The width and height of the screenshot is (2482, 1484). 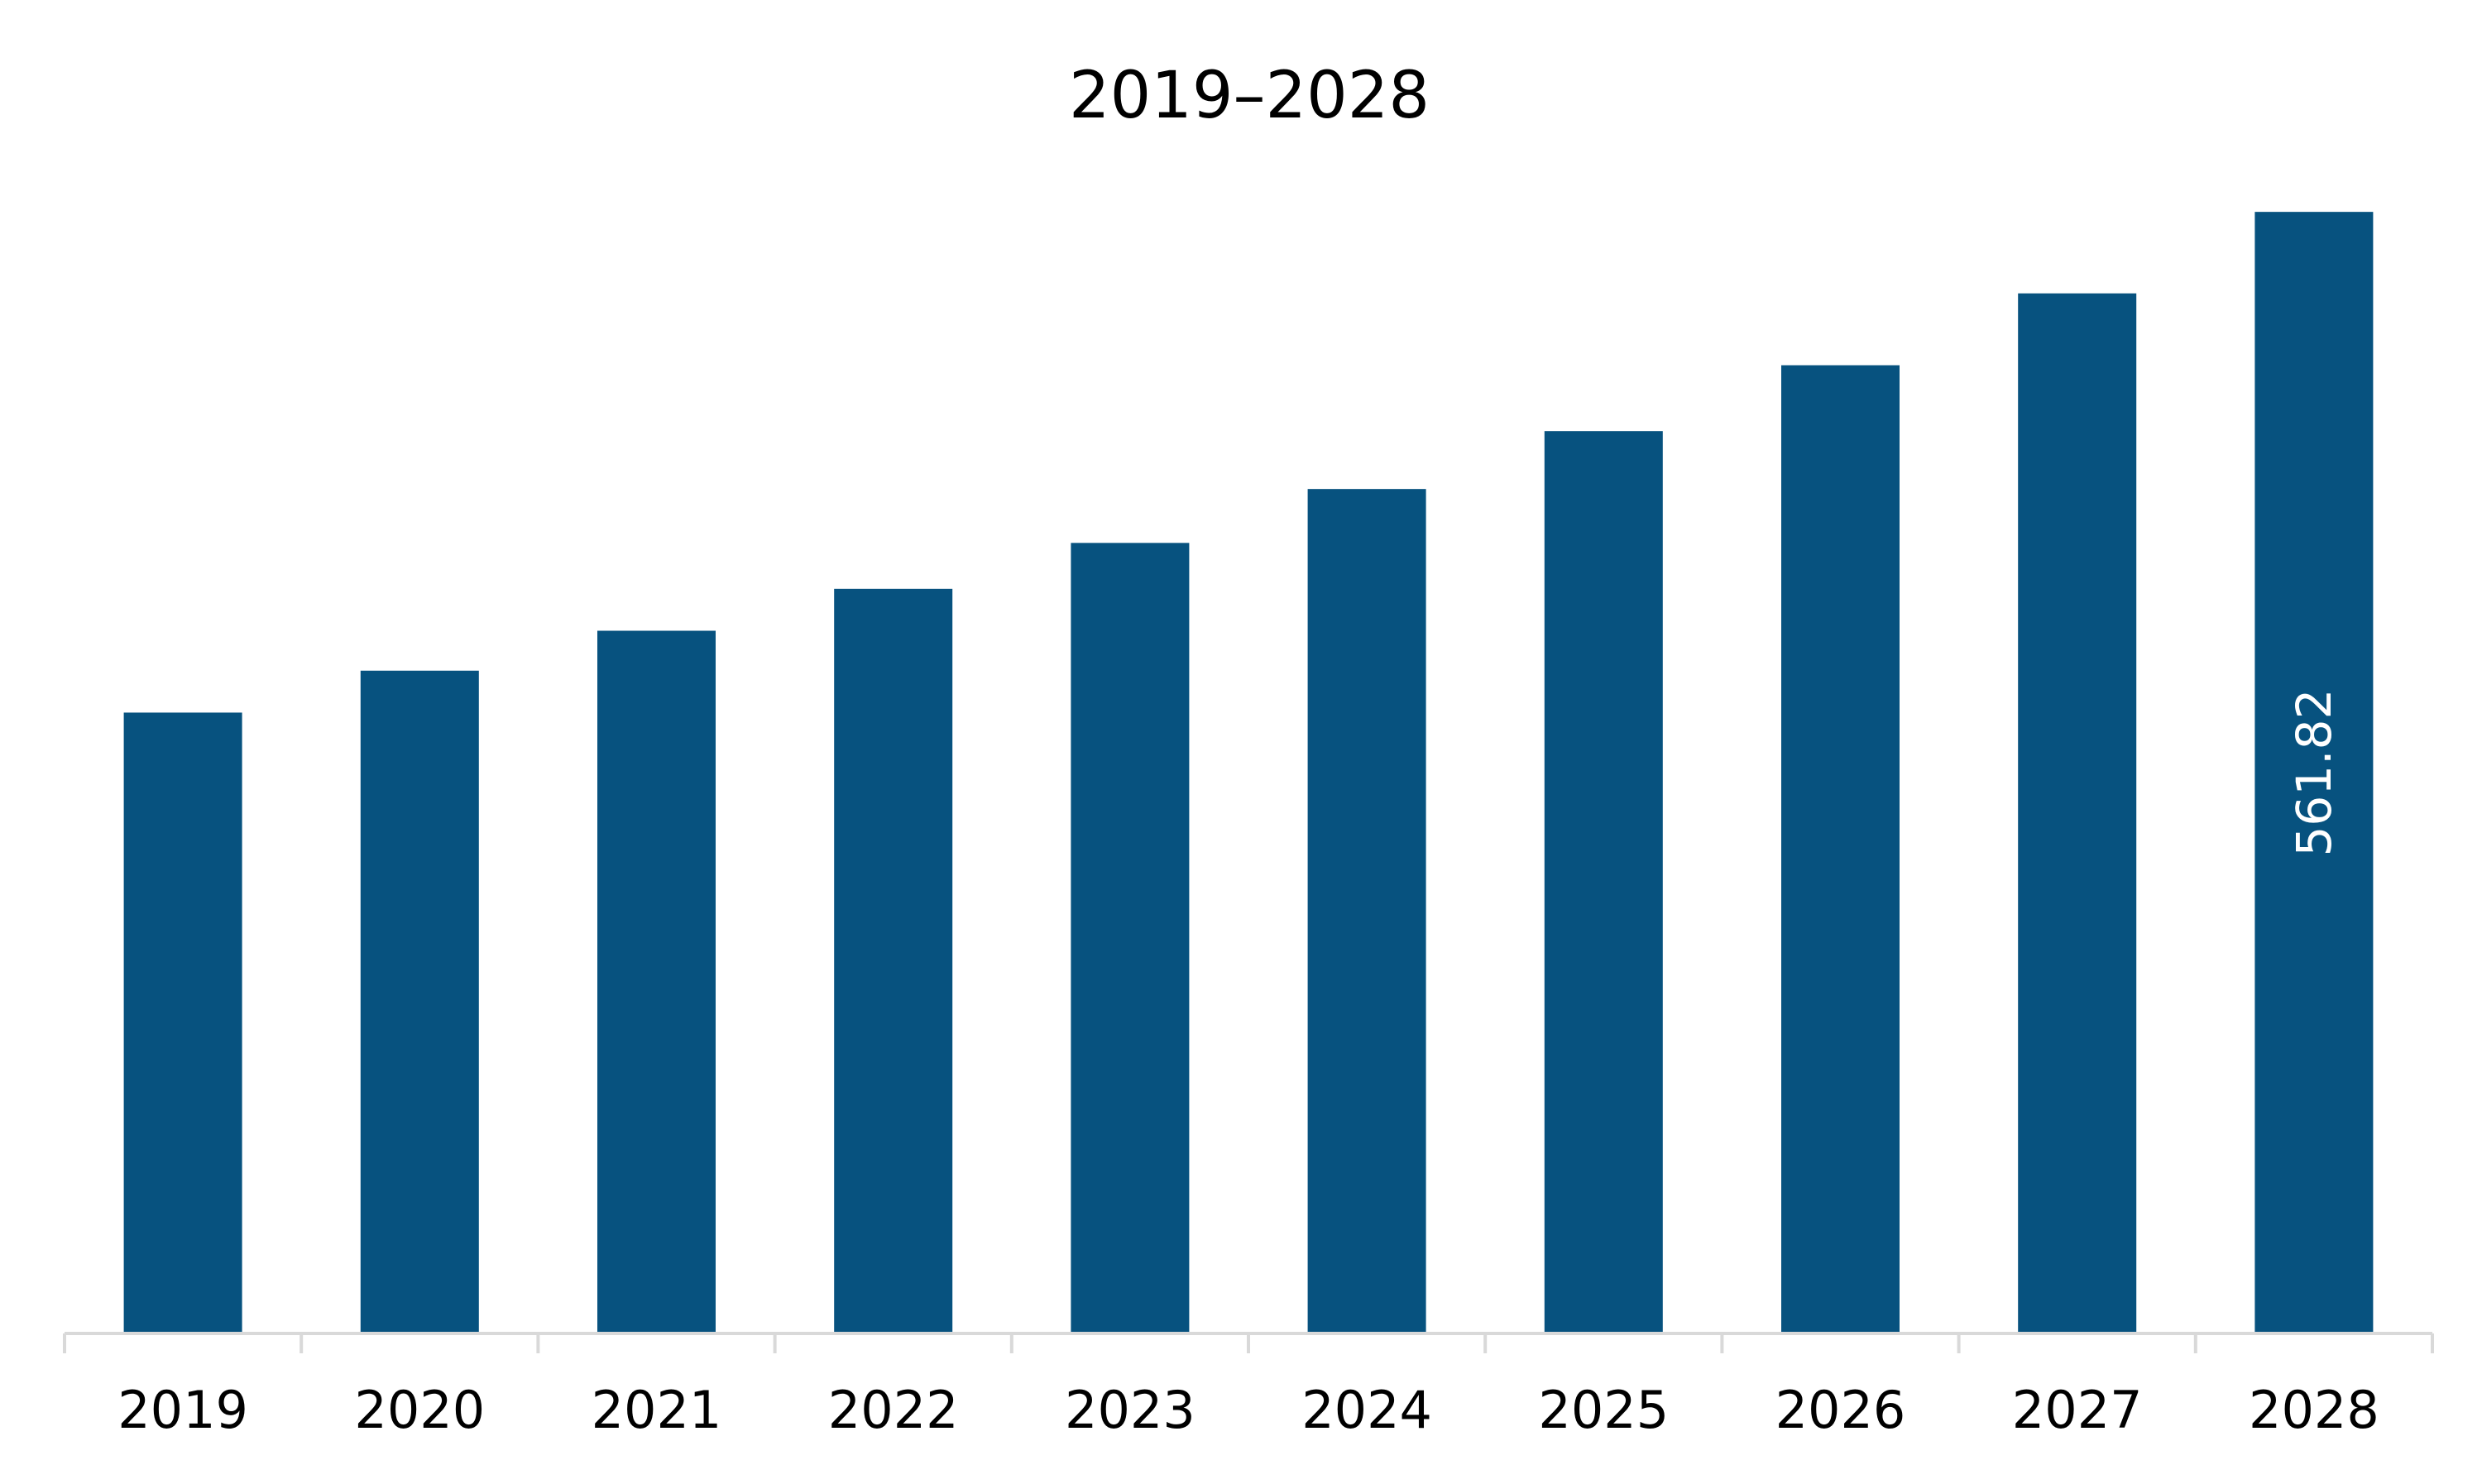 I want to click on bar-2028, so click(x=2314, y=772).